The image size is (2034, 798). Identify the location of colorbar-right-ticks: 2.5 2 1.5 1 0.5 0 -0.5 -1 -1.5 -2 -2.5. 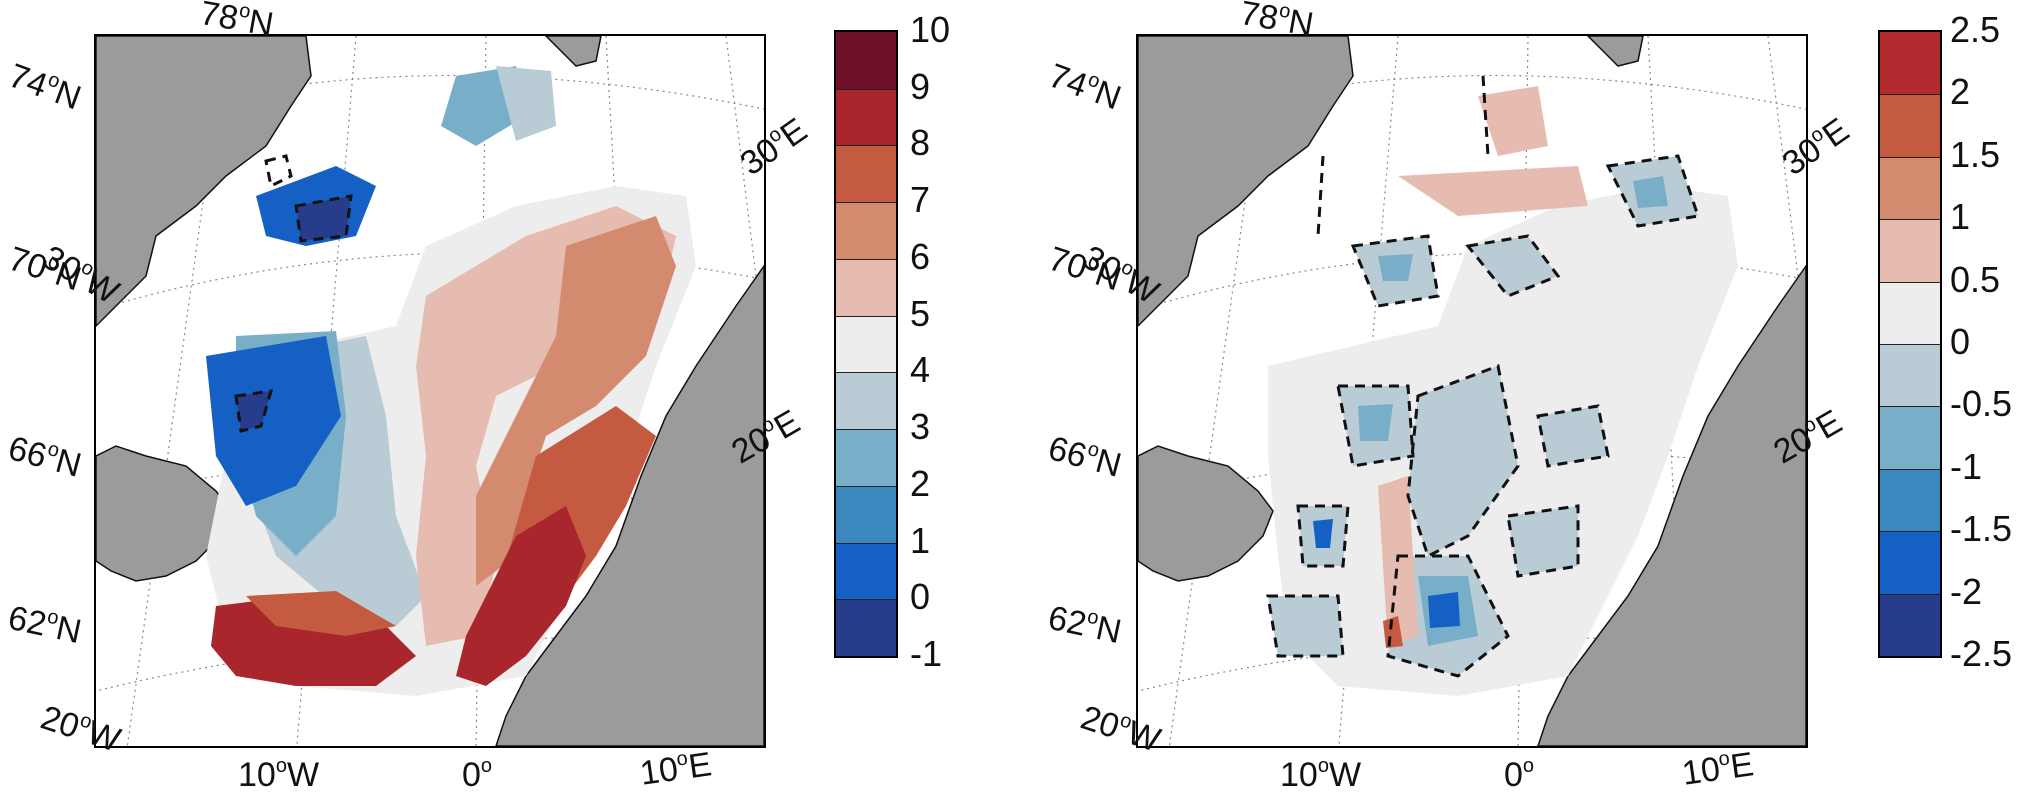
(1992, 341).